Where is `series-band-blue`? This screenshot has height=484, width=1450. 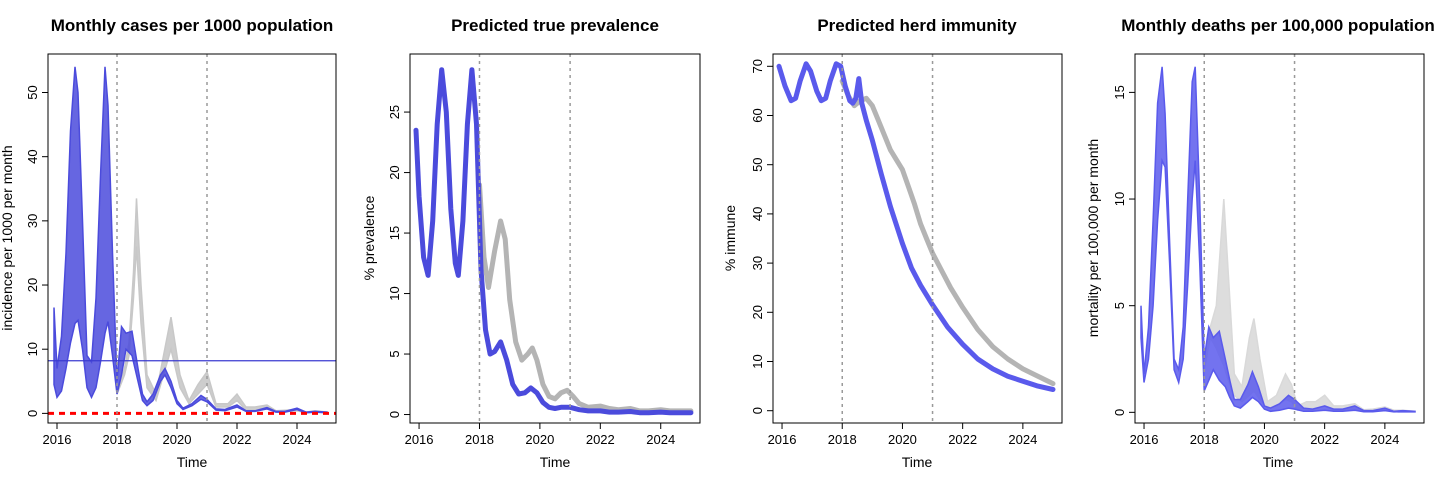 series-band-blue is located at coordinates (1278, 239).